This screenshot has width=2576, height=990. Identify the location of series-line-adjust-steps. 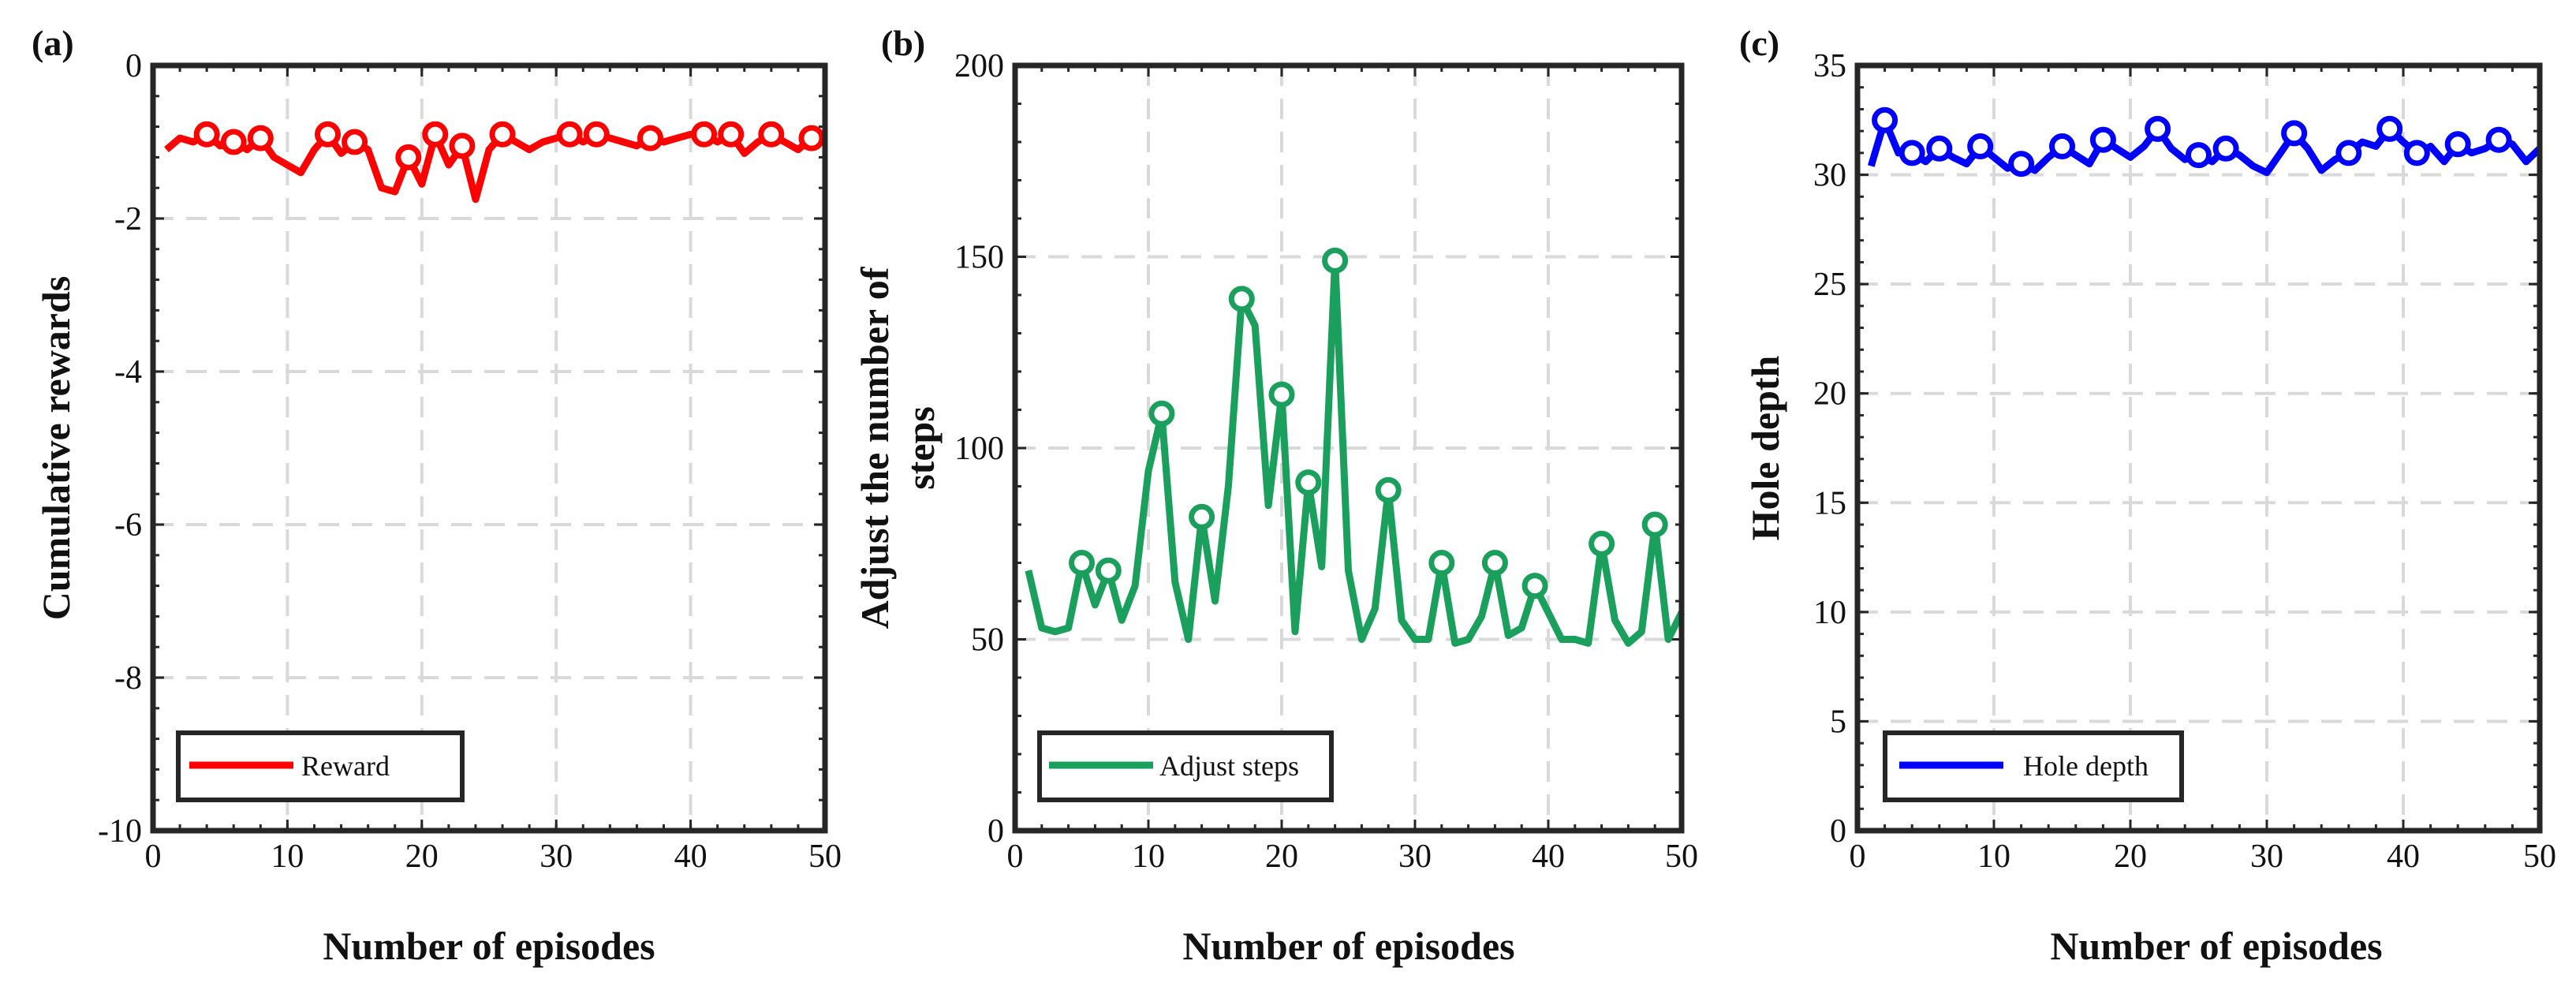
(1355, 451).